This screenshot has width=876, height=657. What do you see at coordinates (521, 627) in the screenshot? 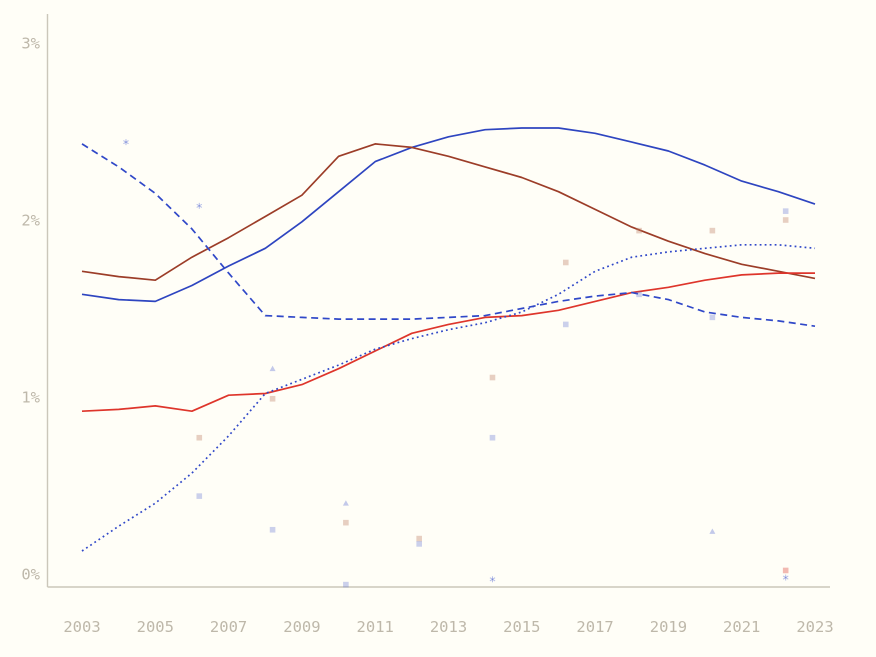
I see `x-axis-tick-label: 2015` at bounding box center [521, 627].